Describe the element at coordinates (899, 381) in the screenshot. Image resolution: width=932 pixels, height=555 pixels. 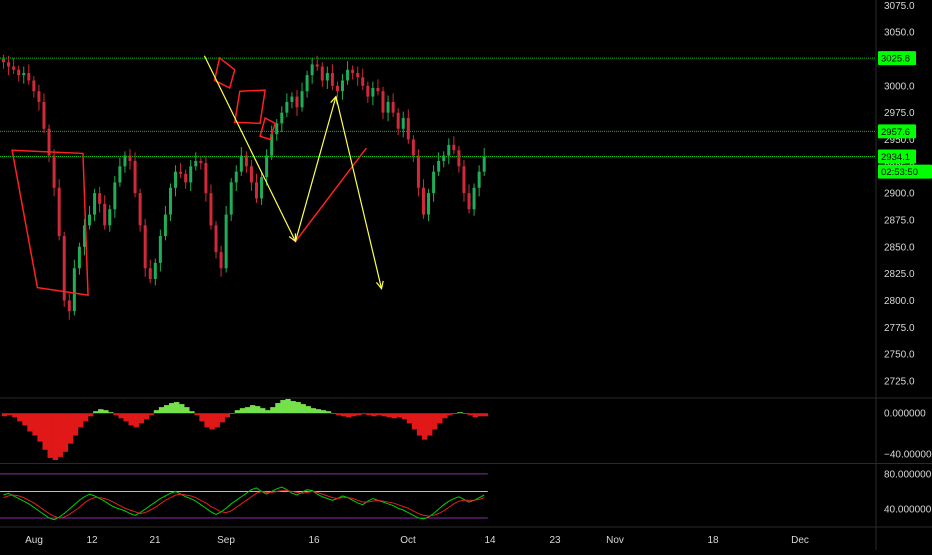
I see `y-tick-label: 2725.0` at that location.